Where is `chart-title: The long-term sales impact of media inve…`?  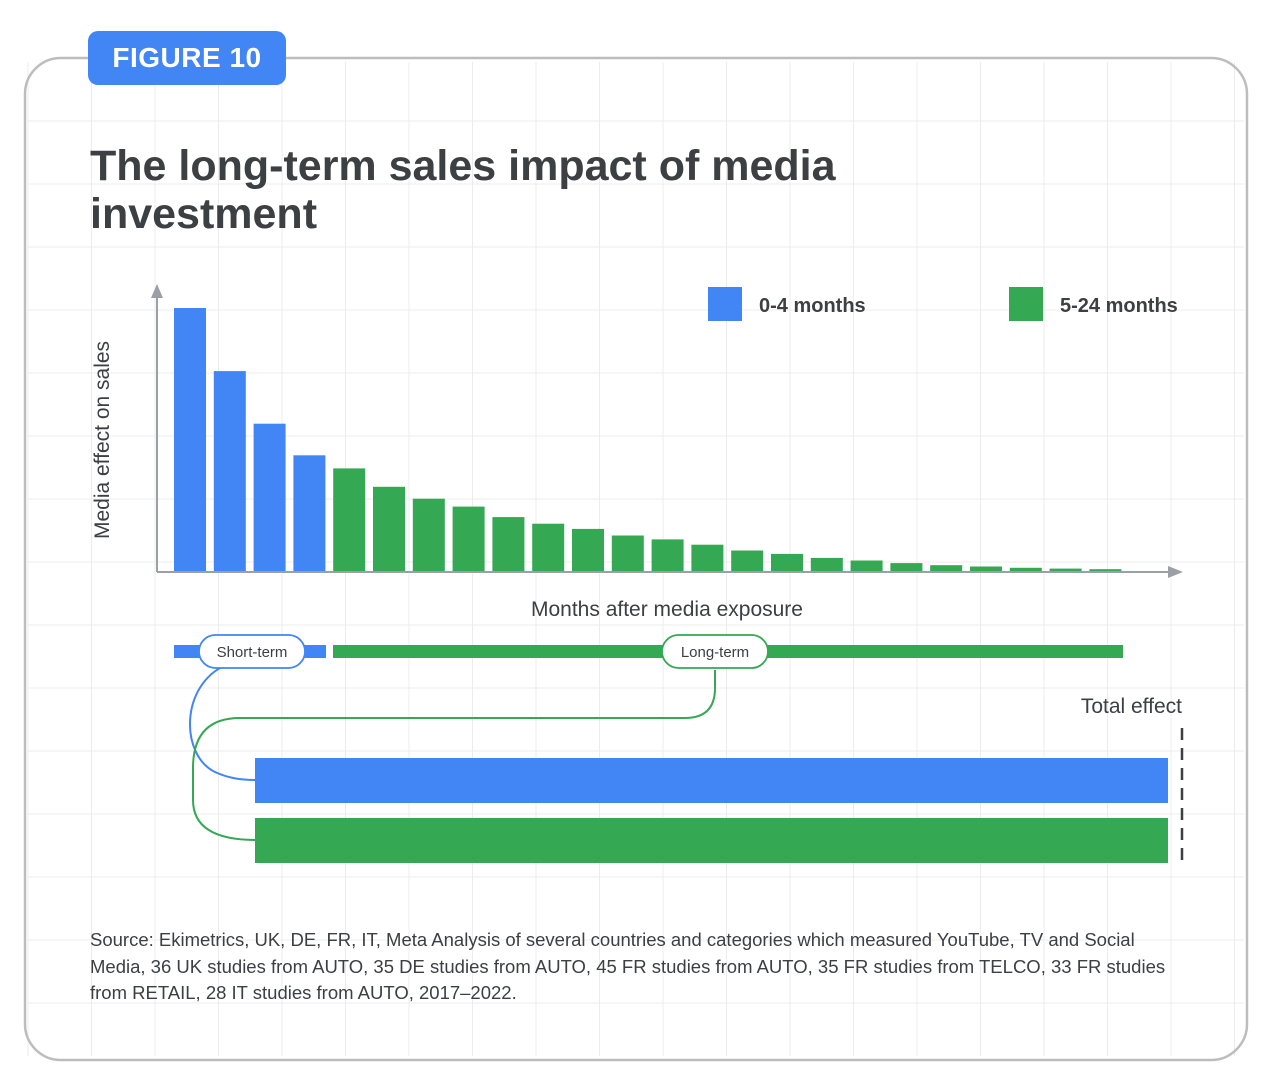 chart-title: The long-term sales impact of media inve… is located at coordinates (463, 190).